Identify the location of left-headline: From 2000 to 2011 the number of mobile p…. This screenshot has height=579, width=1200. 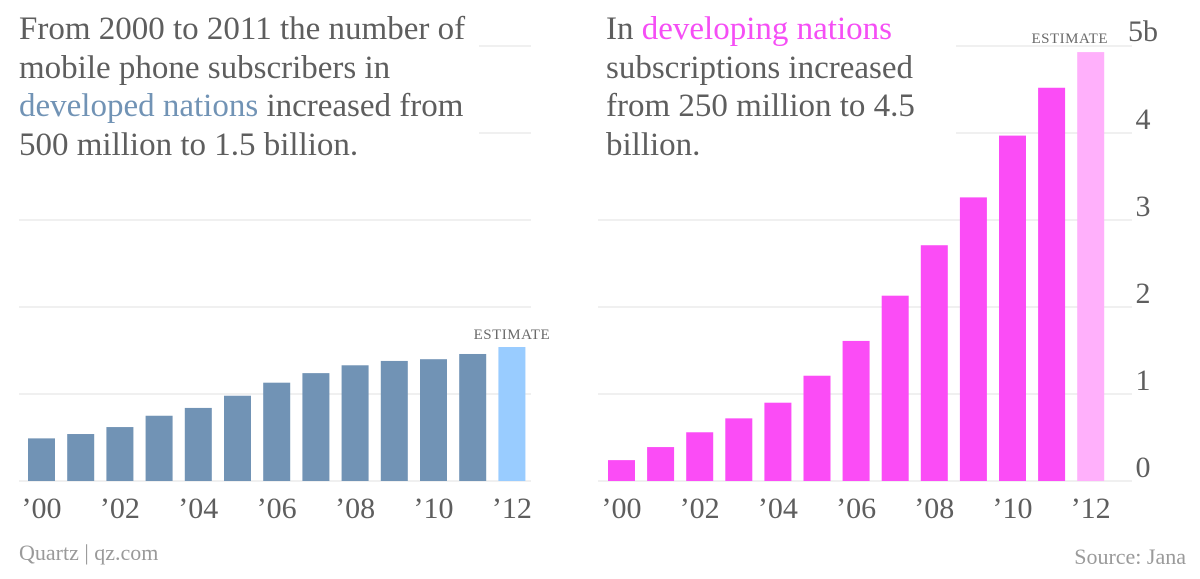
(249, 87).